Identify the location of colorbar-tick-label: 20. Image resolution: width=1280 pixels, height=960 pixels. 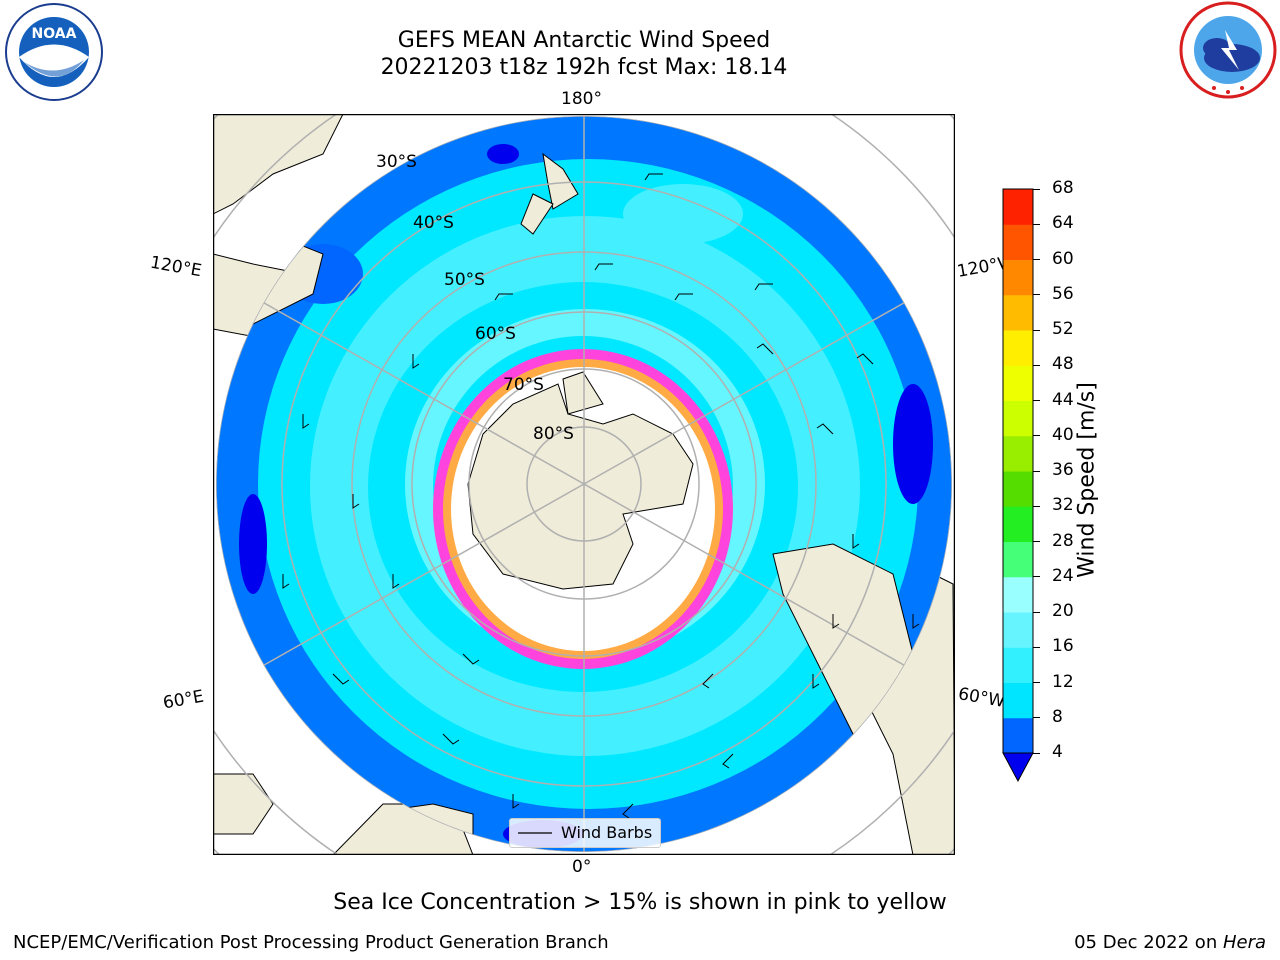
(1063, 611).